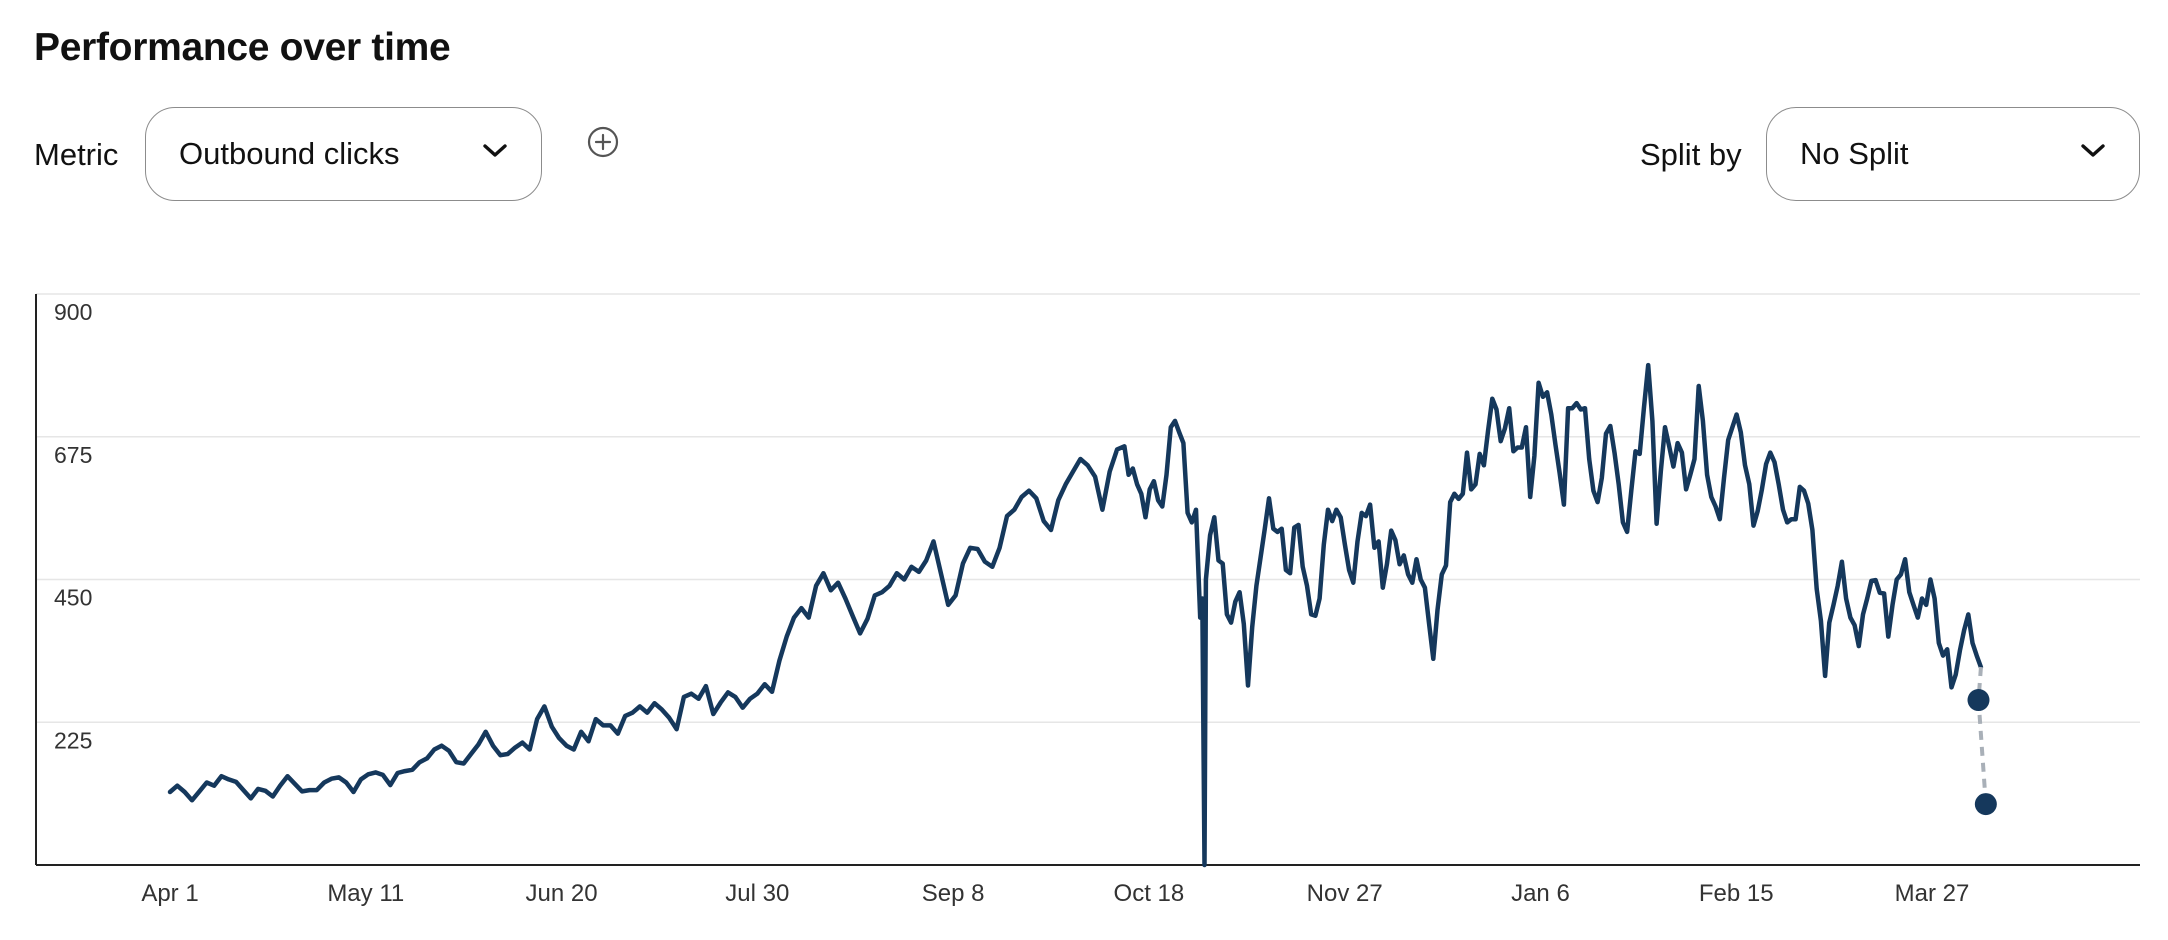 The height and width of the screenshot is (940, 2168). Describe the element at coordinates (73, 598) in the screenshot. I see `y-tick-label: 450` at that location.